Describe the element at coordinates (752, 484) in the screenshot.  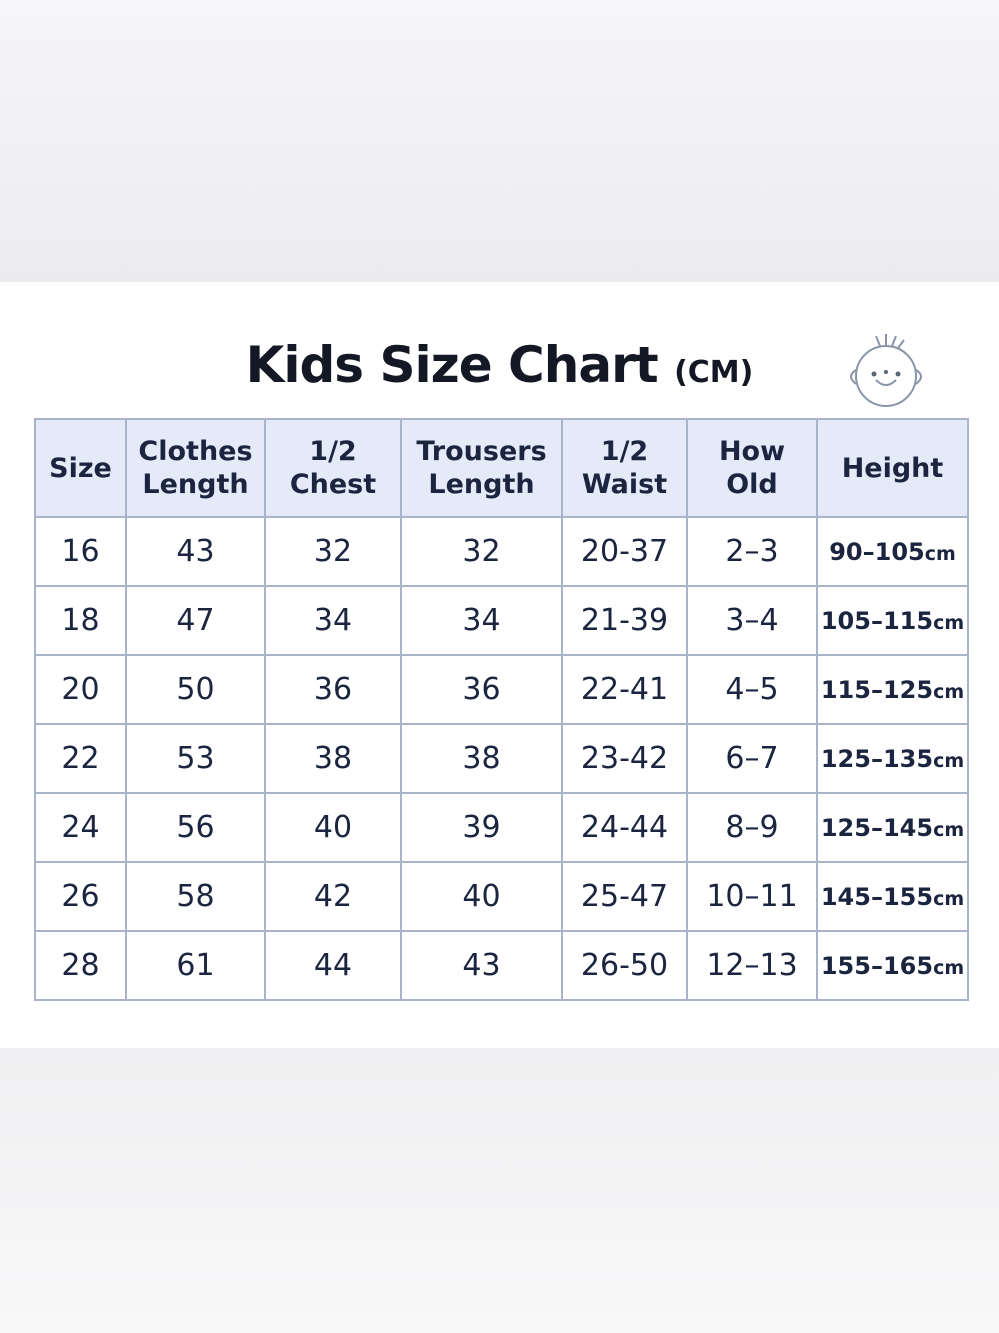
I see `header-line: Old` at that location.